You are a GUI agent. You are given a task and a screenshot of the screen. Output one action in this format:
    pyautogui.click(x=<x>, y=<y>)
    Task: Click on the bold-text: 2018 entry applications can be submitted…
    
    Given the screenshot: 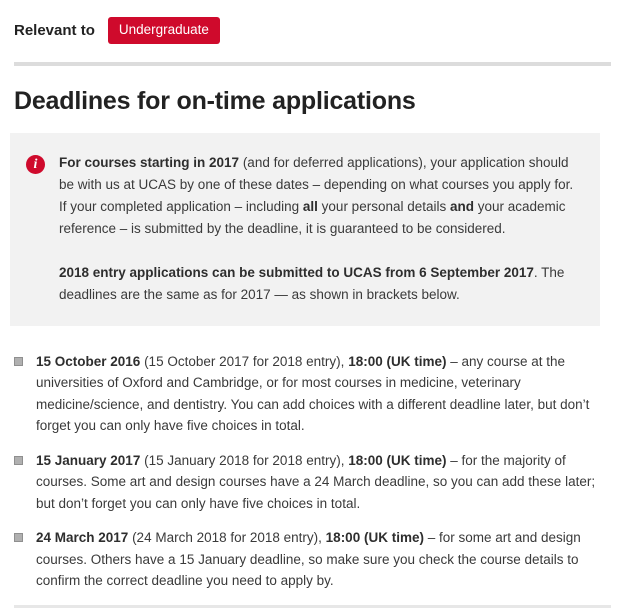 What is the action you would take?
    pyautogui.click(x=296, y=272)
    